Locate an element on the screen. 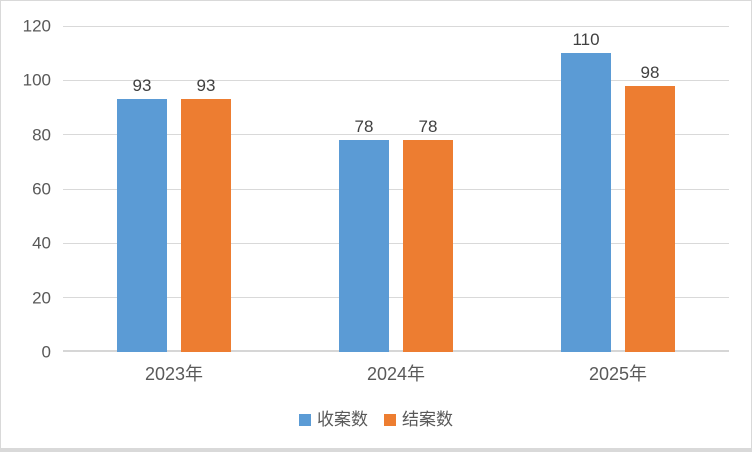  y-tick-label: 0 is located at coordinates (46, 352).